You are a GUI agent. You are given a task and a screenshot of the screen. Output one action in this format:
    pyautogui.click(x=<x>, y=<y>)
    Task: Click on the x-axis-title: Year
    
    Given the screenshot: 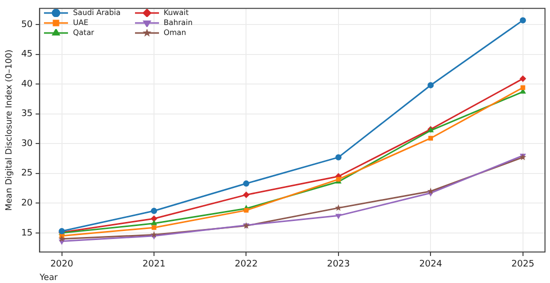 What is the action you would take?
    pyautogui.click(x=48, y=278)
    